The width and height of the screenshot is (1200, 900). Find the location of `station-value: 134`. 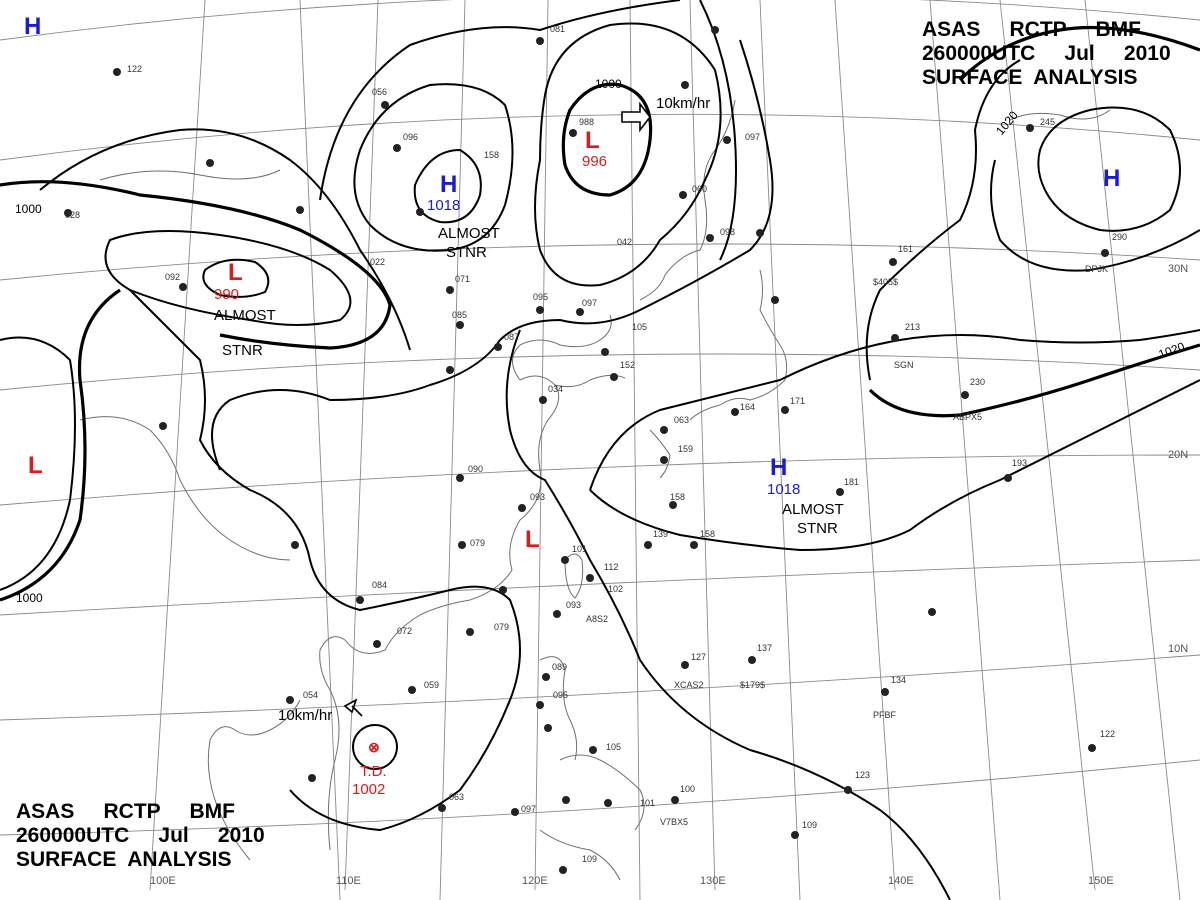

station-value: 134 is located at coordinates (898, 680).